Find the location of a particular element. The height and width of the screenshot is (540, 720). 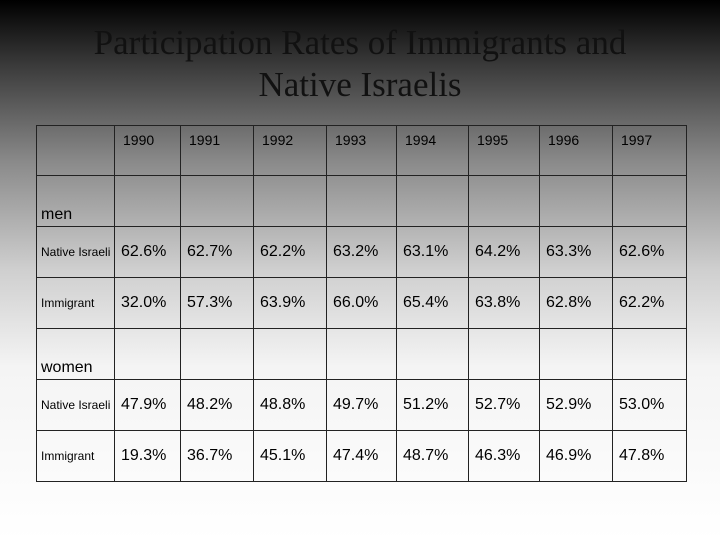

value-cell: 49.7% is located at coordinates (361, 405).